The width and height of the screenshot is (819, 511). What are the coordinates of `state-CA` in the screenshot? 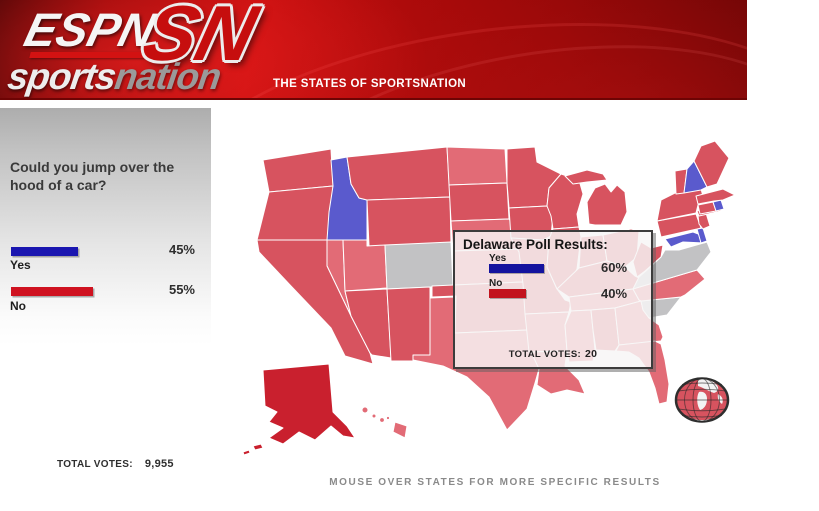 It's located at (315, 302).